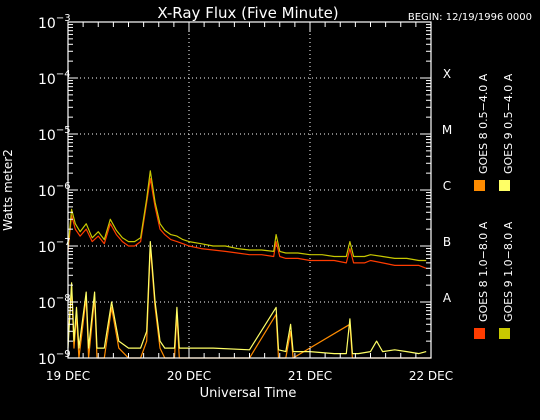 The height and width of the screenshot is (420, 540). What do you see at coordinates (508, 123) in the screenshot?
I see `legend-label: GOES 9 0.5−4.0 A` at bounding box center [508, 123].